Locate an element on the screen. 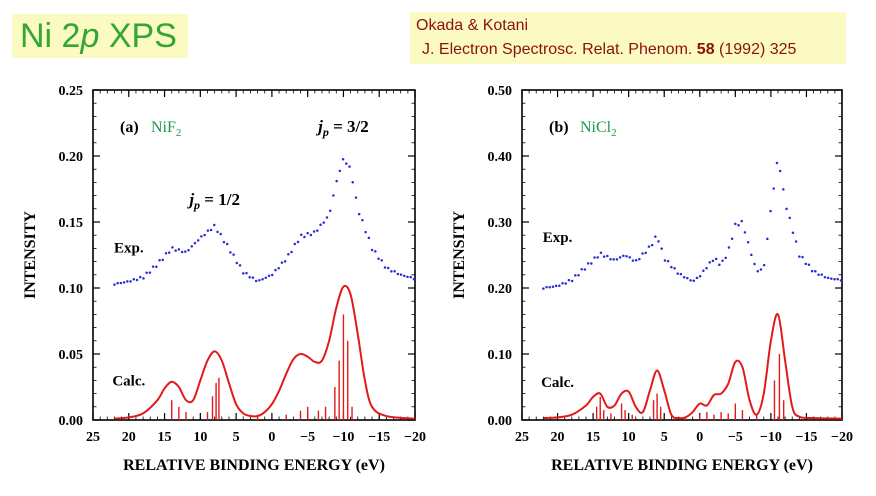  x-tick-label: 0 is located at coordinates (699, 437).